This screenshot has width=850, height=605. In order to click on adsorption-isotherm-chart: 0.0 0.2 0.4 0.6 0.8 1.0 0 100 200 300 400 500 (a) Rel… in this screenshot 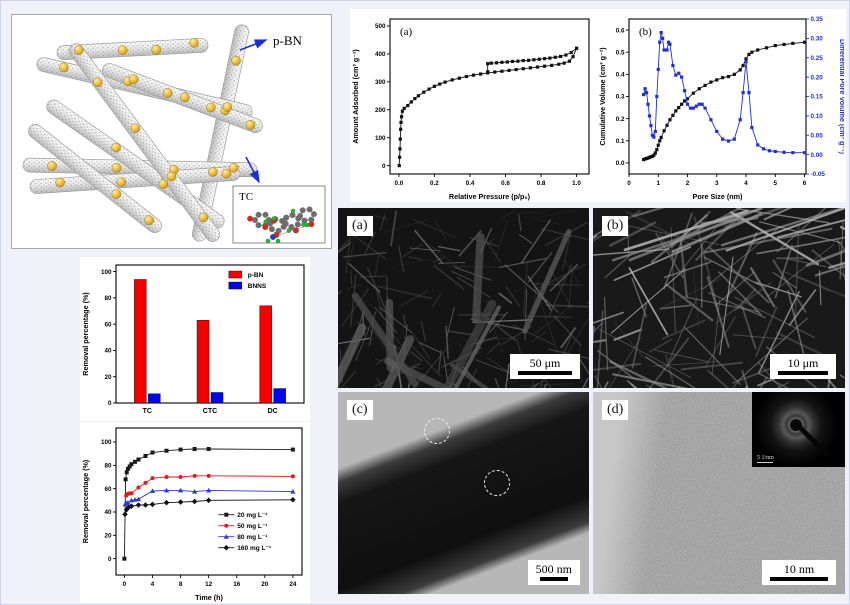, I will do `click(473, 105)`.